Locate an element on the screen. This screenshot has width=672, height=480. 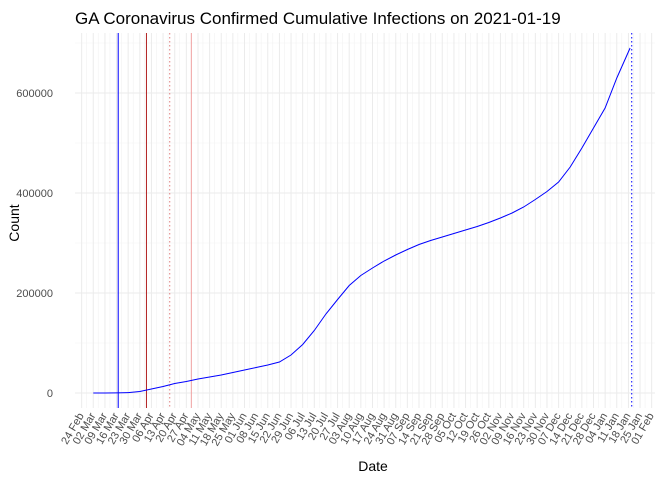
y-tick-label: 600000 is located at coordinates (34, 94).